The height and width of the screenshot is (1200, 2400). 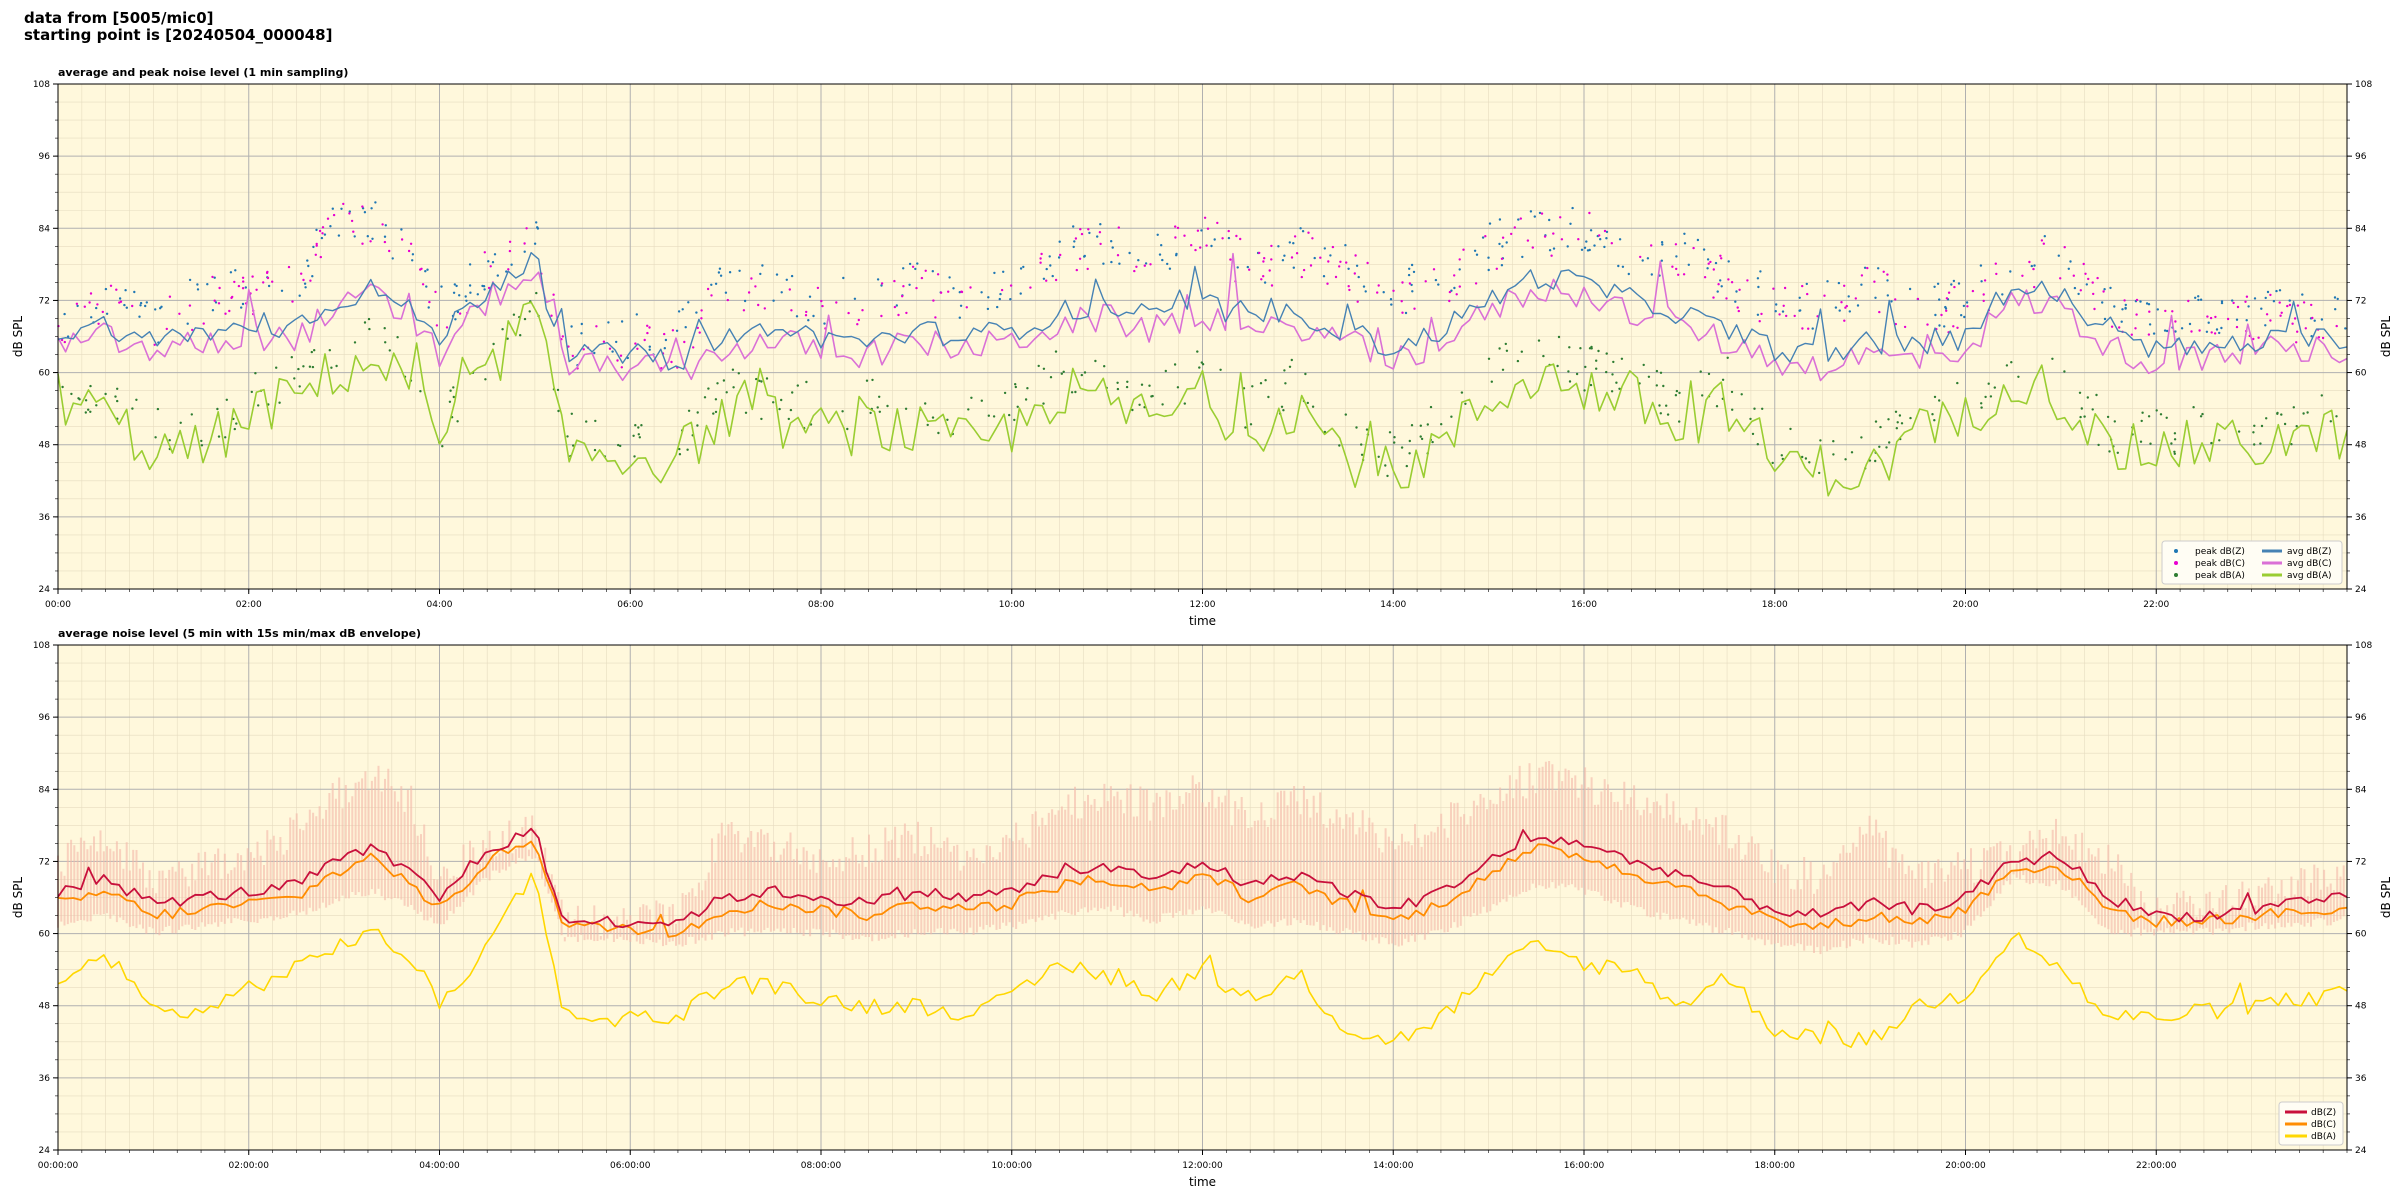 I want to click on x-axis-label: time, so click(x=1202, y=1182).